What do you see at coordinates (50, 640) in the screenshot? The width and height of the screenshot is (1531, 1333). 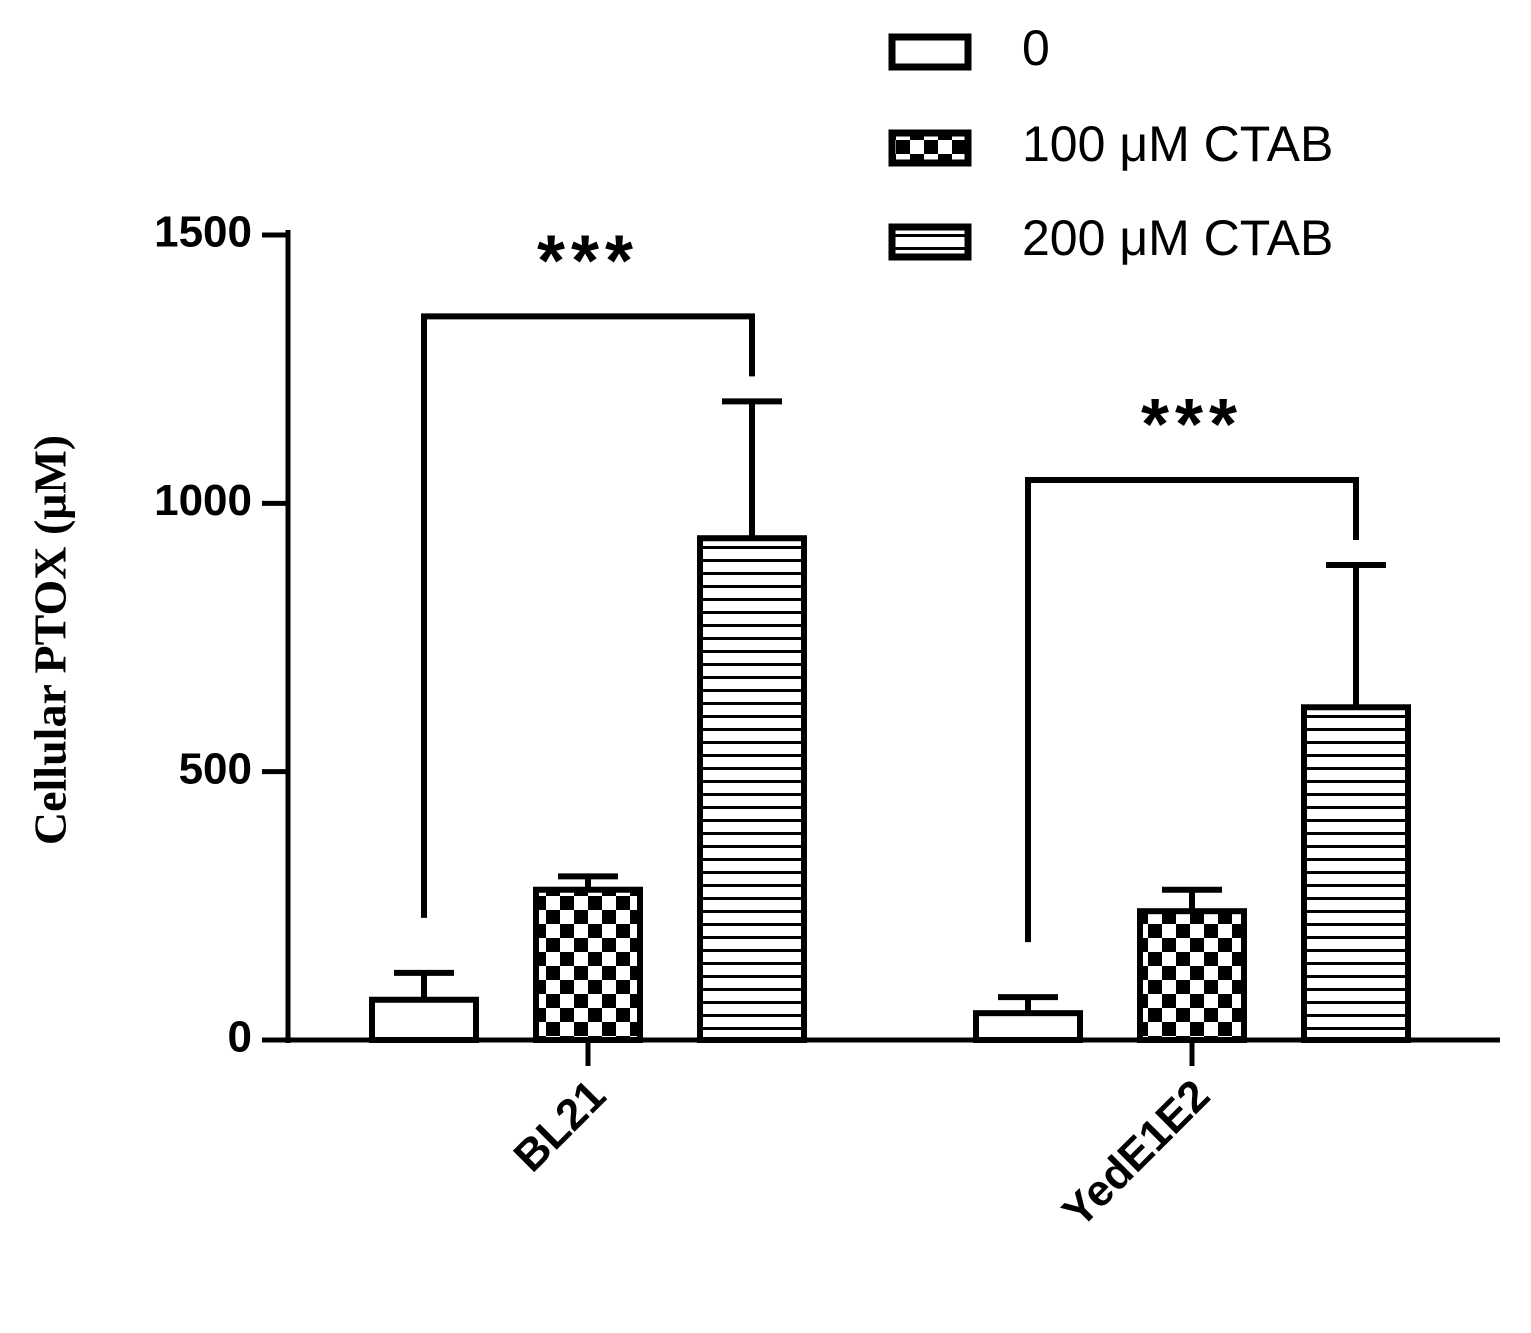 I see `y-axis-label: Cellular PTOX (μM)` at bounding box center [50, 640].